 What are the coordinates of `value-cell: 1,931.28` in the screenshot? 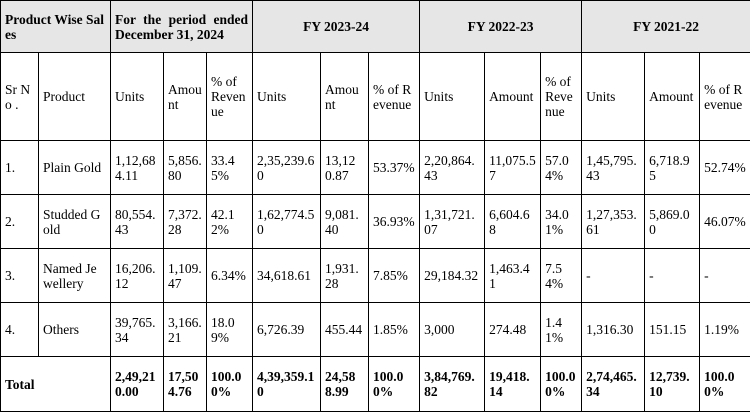 It's located at (345, 276).